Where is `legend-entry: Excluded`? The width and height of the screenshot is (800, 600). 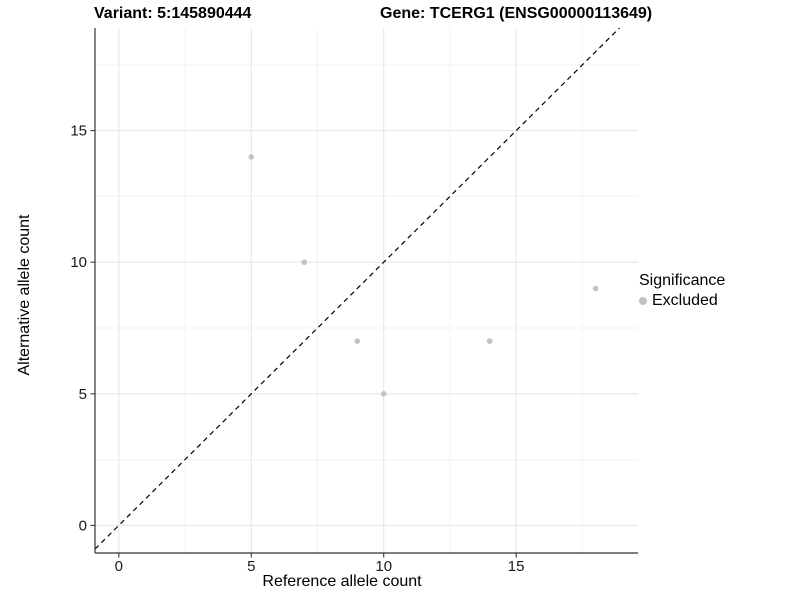
legend-entry: Excluded is located at coordinates (682, 301).